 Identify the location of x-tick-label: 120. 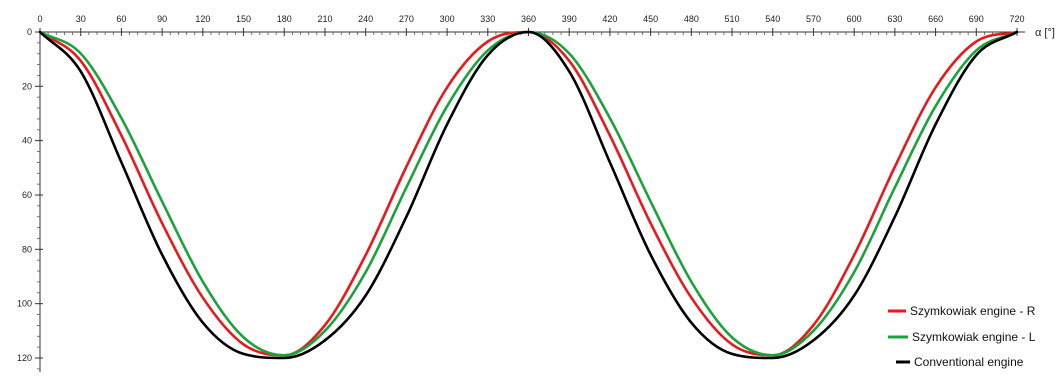
(202, 19).